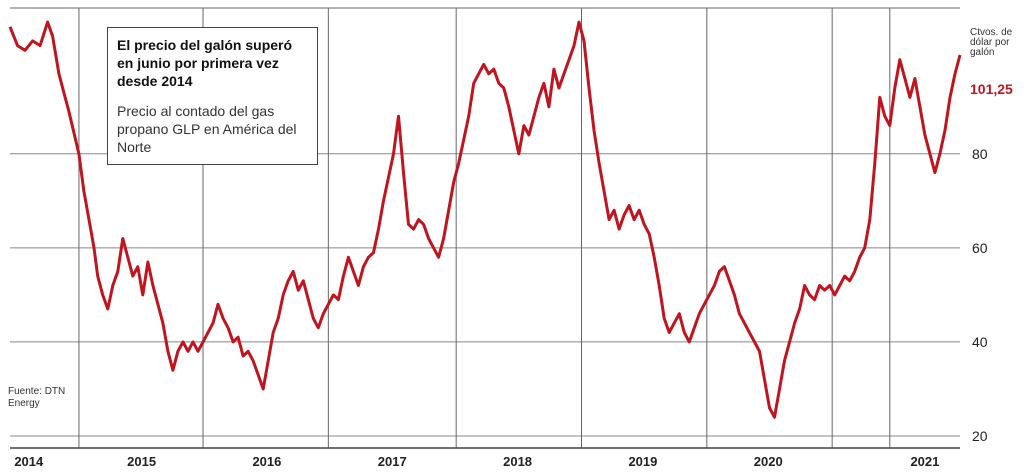 This screenshot has width=1032, height=472. I want to click on x-tick-labels: 2014 2015 2016 2017 2018 2019 2020 2021, so click(476, 461).